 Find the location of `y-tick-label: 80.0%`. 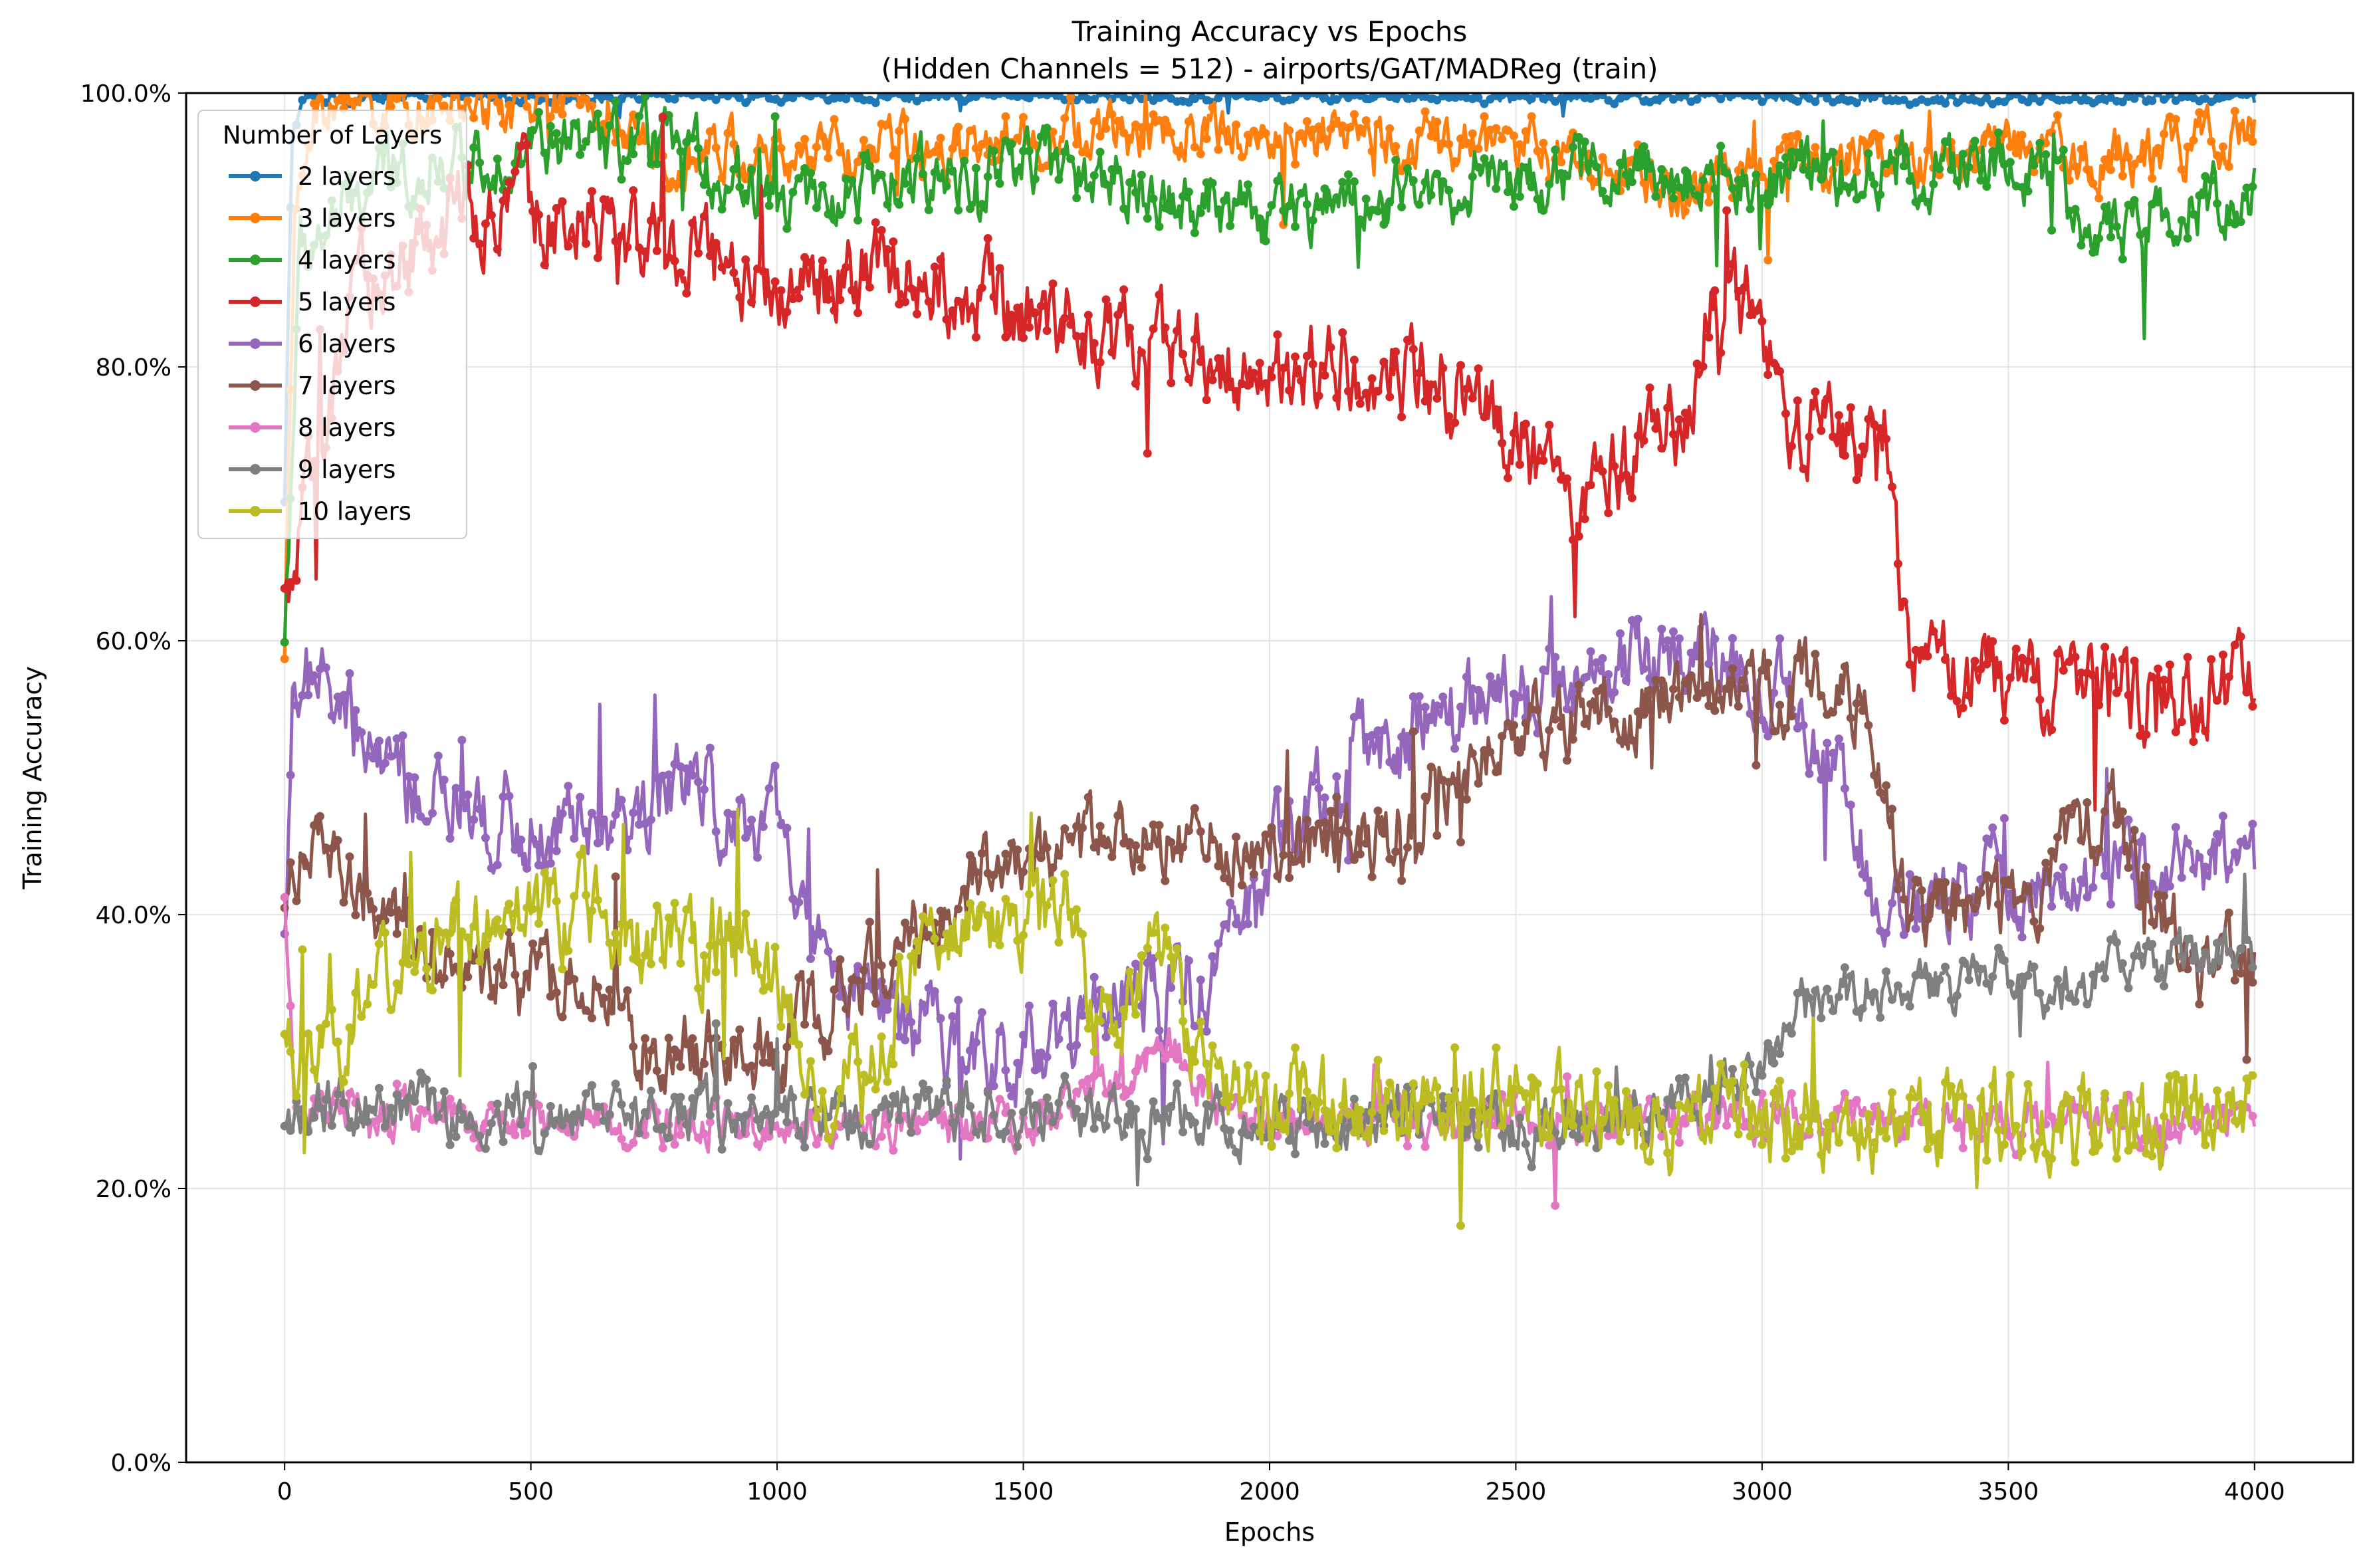

y-tick-label: 80.0% is located at coordinates (133, 368).